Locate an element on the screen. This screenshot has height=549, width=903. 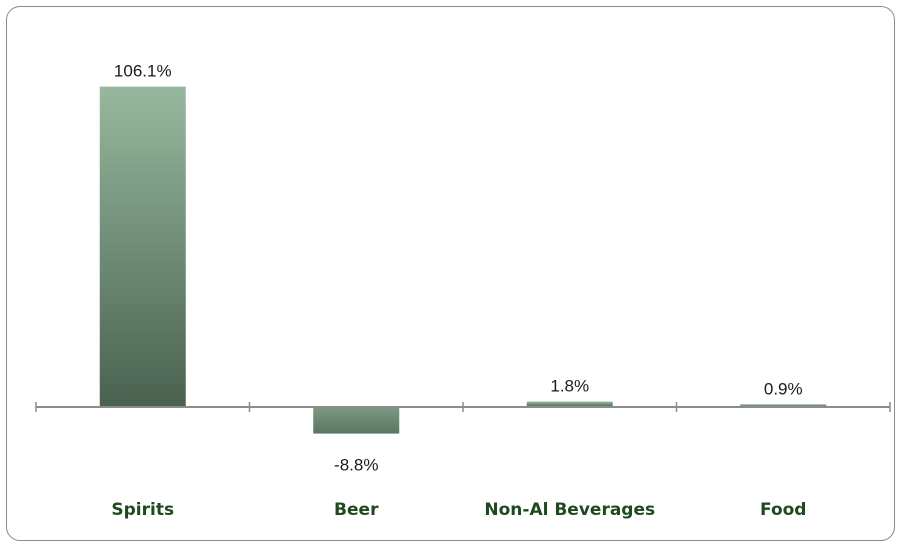
bar-beer is located at coordinates (356, 420).